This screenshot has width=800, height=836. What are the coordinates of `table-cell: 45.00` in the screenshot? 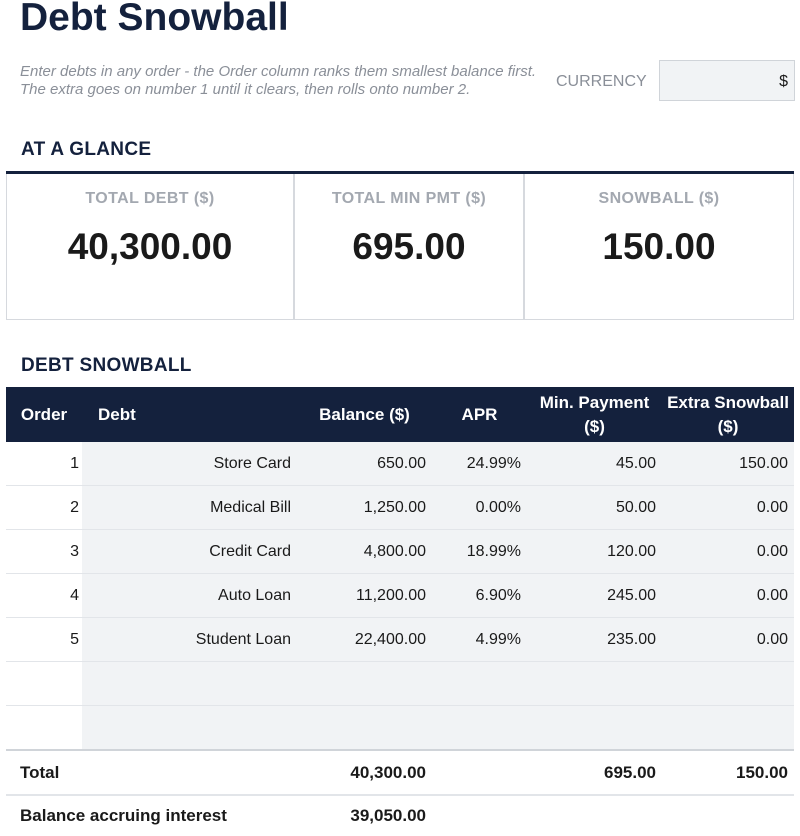 It's located at (594, 464).